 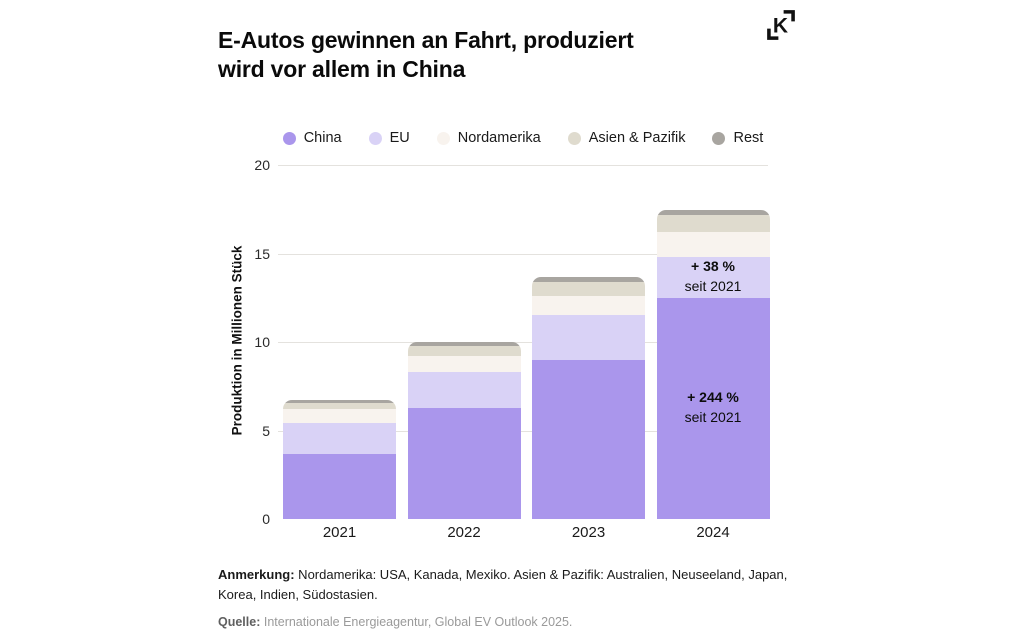 I want to click on bar-2023, so click(x=588, y=398).